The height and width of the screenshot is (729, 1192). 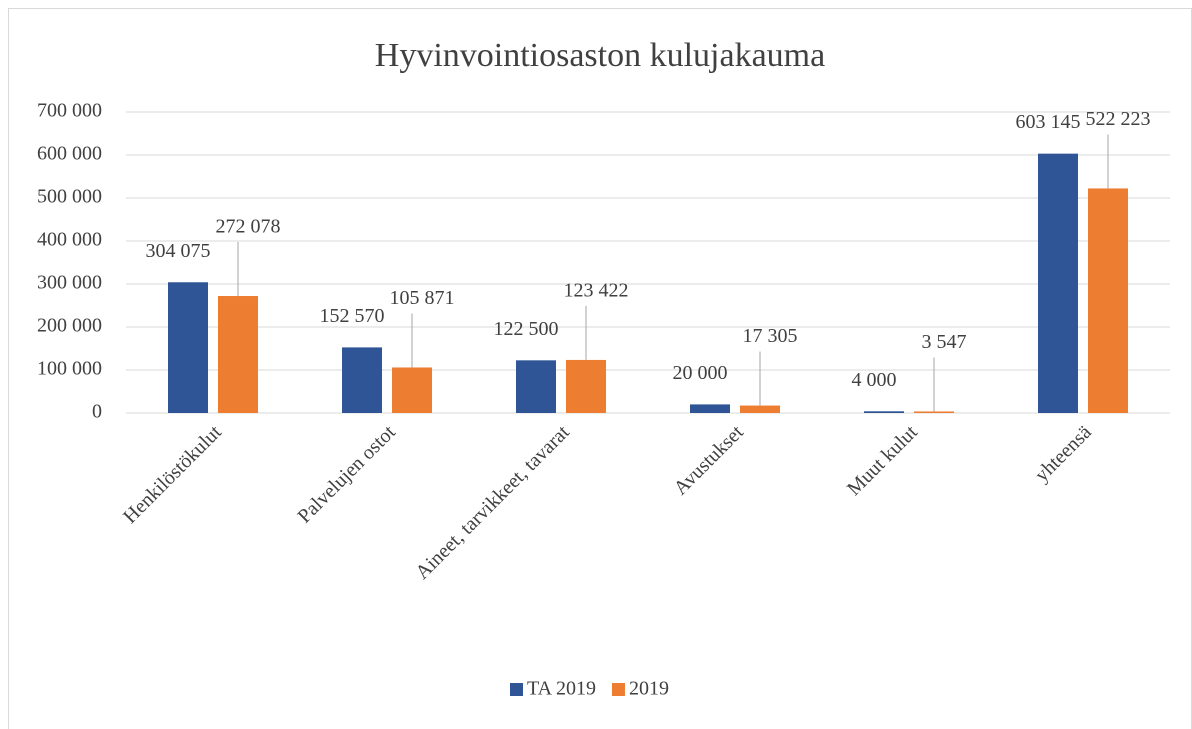 I want to click on data-label: 122 500, so click(x=526, y=329).